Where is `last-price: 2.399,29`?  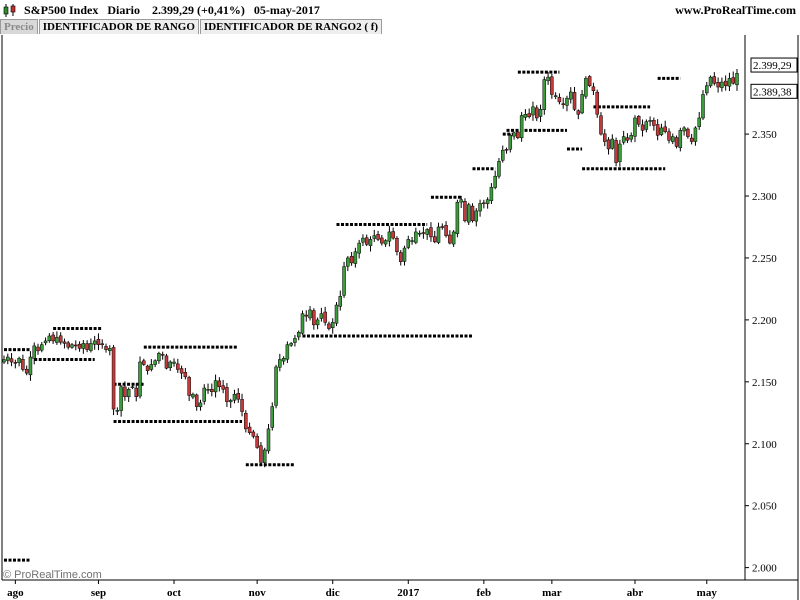 last-price: 2.399,29 is located at coordinates (173, 10).